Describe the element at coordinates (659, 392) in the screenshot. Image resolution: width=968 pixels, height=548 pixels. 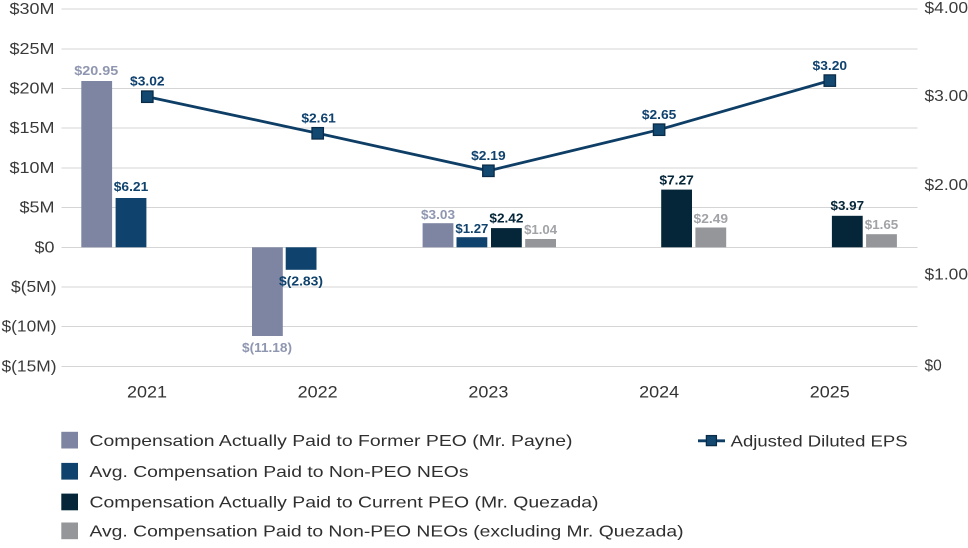
I see `svg-text: 2024` at that location.